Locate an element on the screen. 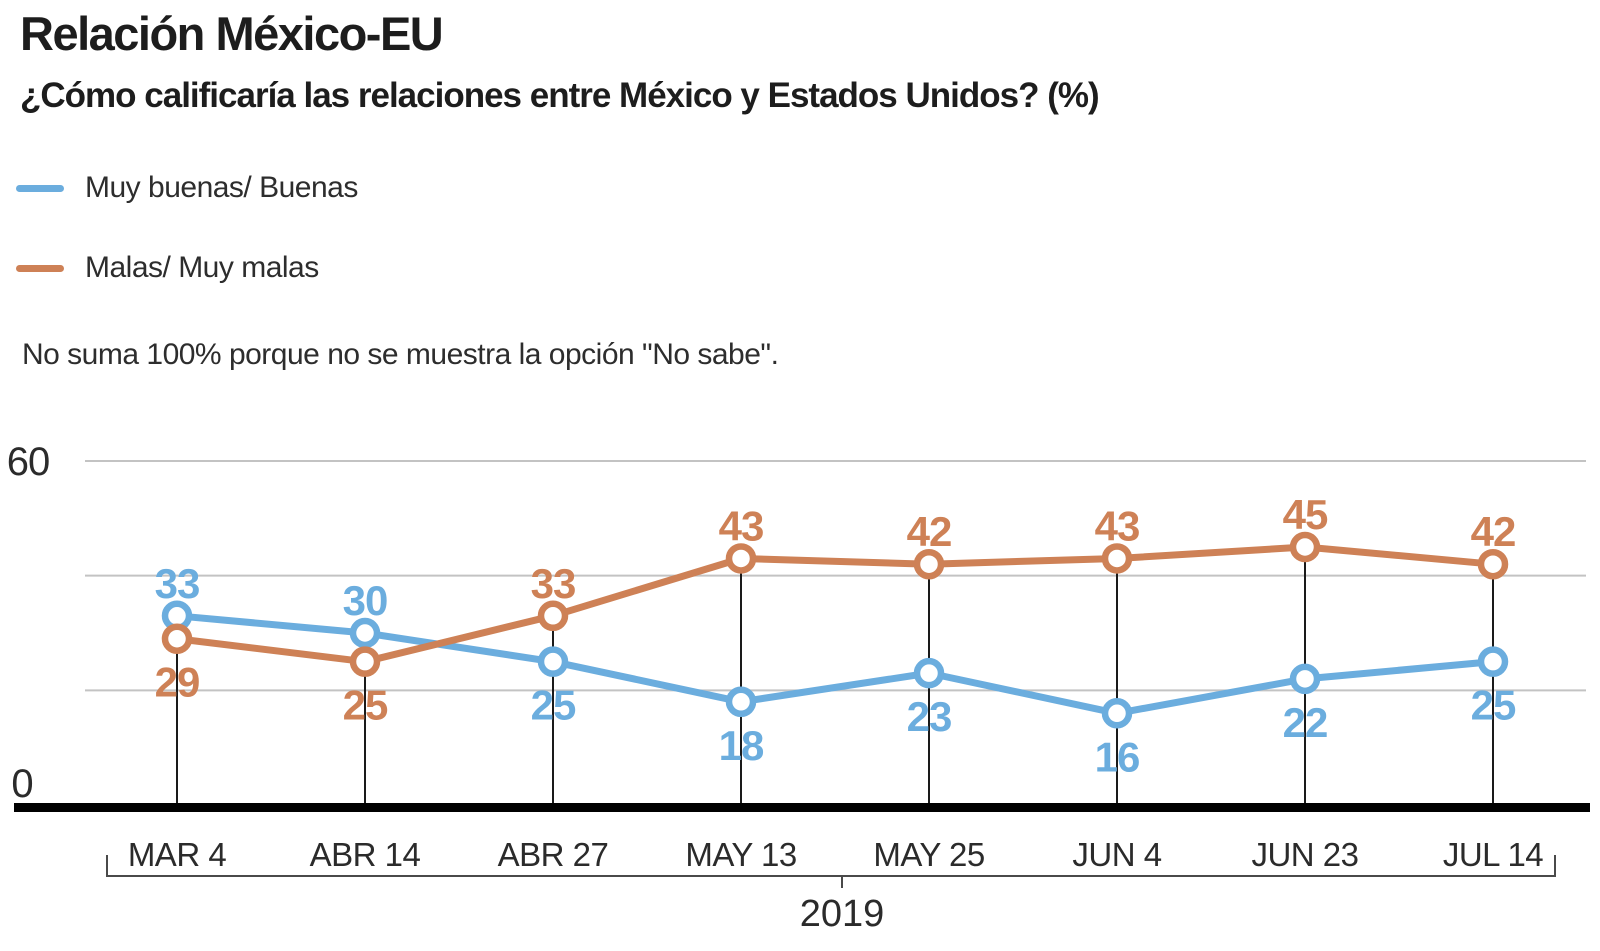 Image resolution: width=1600 pixels, height=951 pixels. year-bracket is located at coordinates (831, 871).